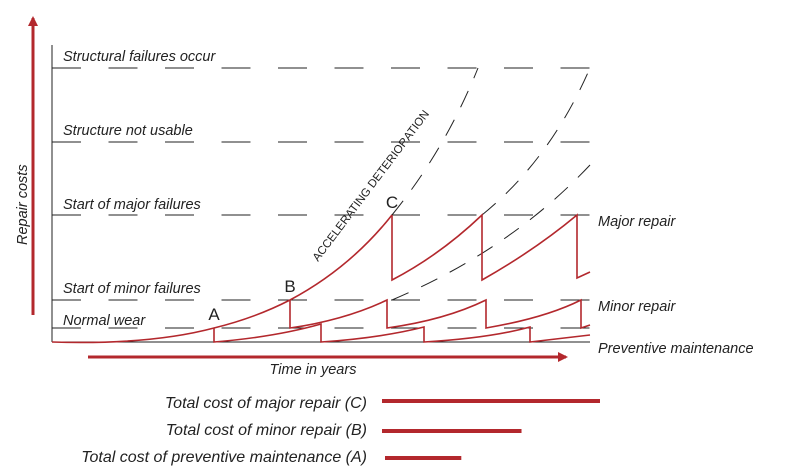  I want to click on right-label-major-repair: Major repair, so click(637, 222).